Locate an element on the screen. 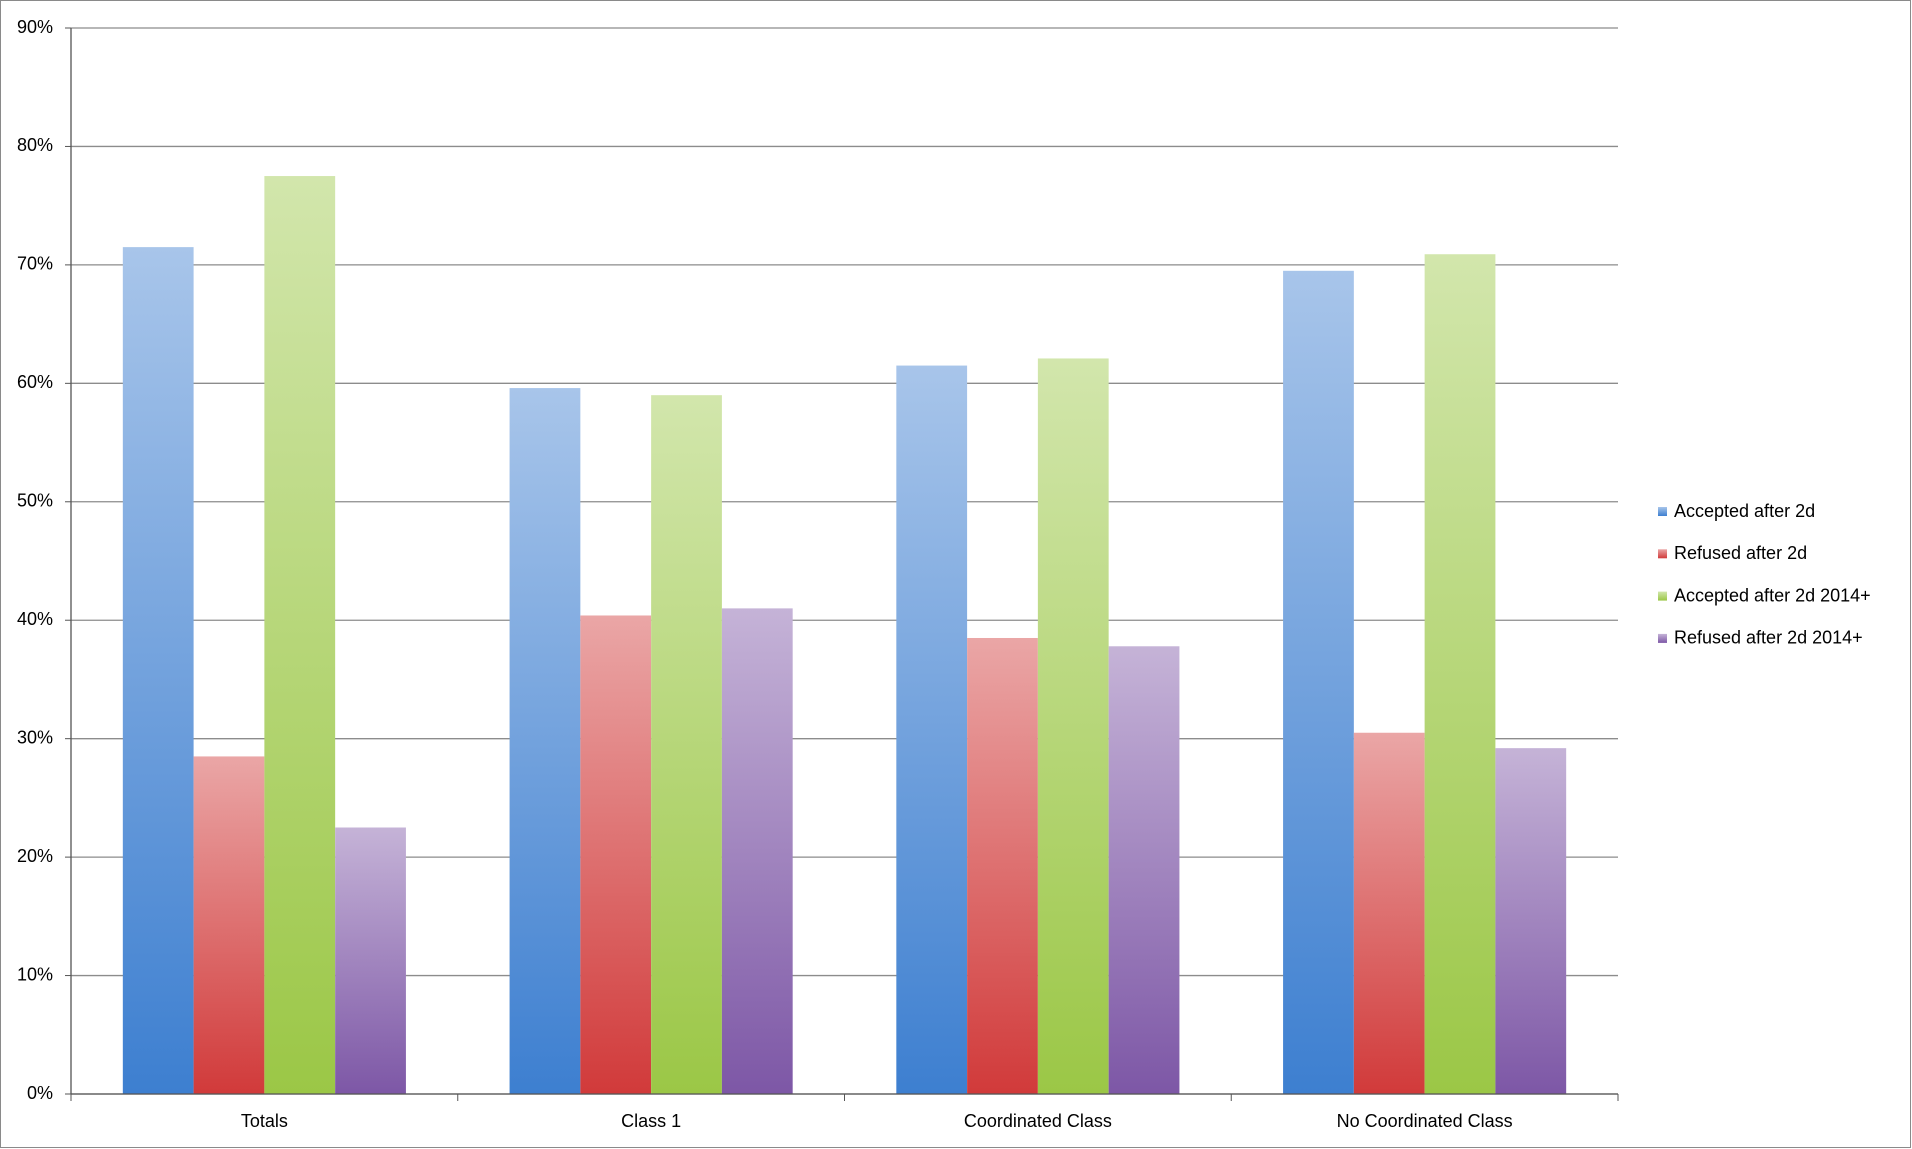 The height and width of the screenshot is (1149, 1912). y-tick-label: 0% is located at coordinates (40, 1093).